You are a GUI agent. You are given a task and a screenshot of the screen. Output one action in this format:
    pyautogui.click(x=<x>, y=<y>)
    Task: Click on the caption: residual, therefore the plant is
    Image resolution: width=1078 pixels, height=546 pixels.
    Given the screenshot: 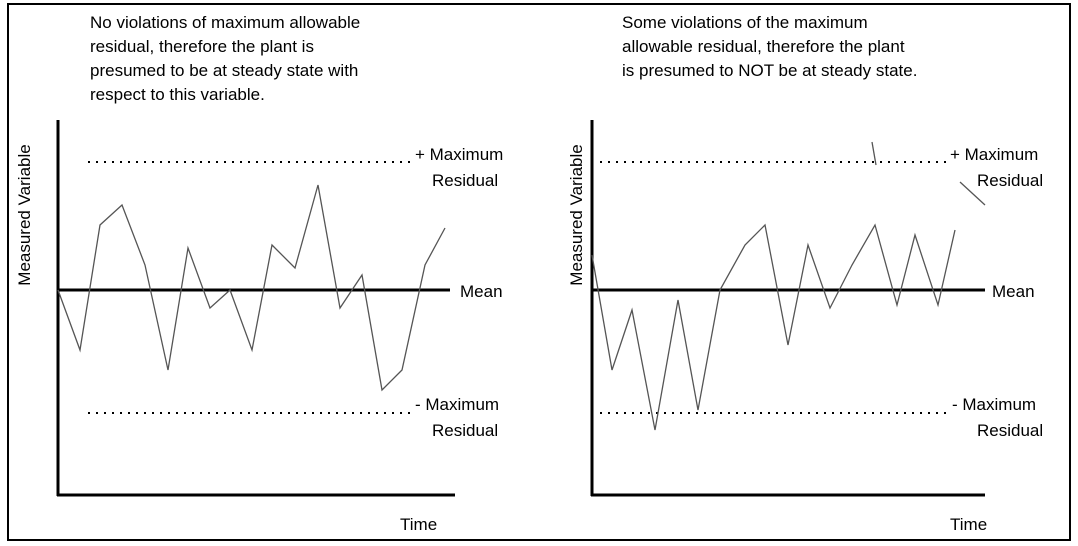 What is the action you would take?
    pyautogui.click(x=202, y=46)
    